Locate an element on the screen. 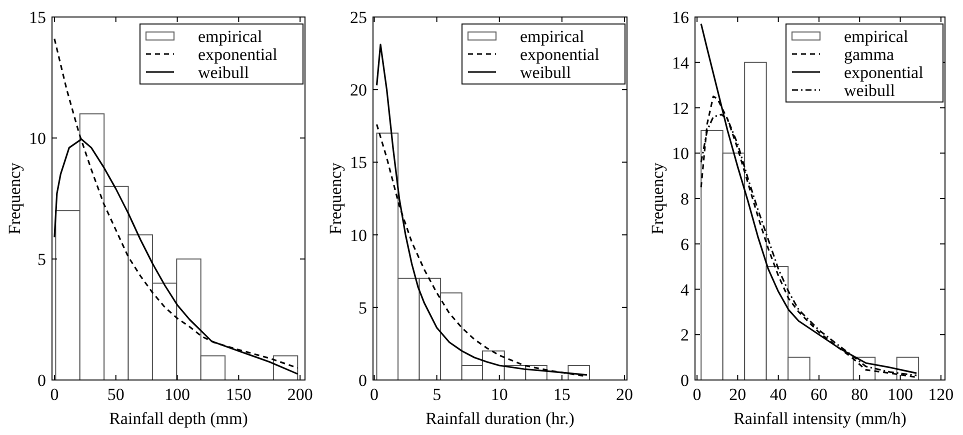 The height and width of the screenshot is (435, 963). x-axis-title: Rainfall intensity (mm/h) is located at coordinates (820, 418).